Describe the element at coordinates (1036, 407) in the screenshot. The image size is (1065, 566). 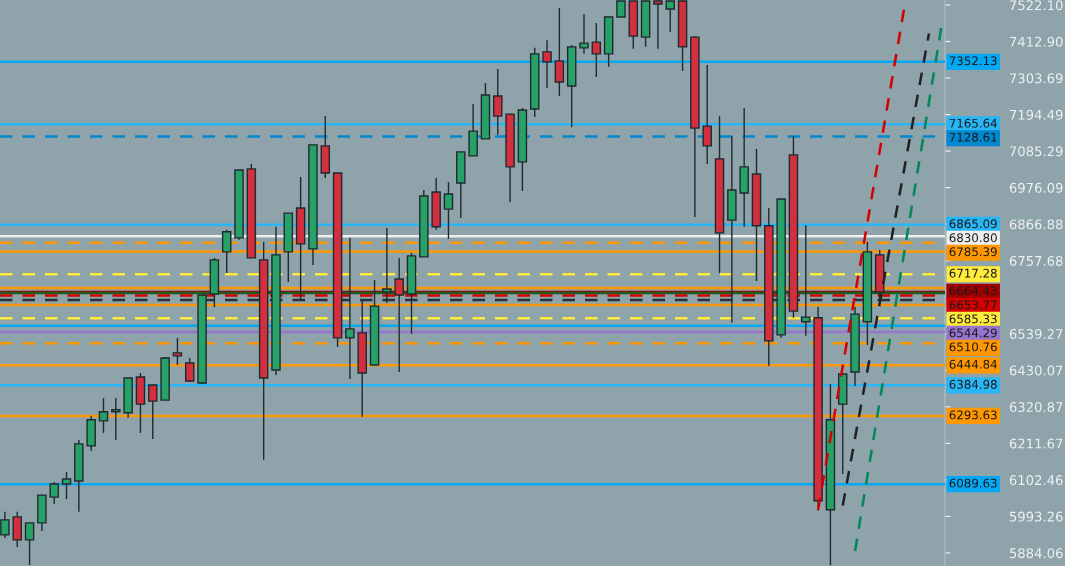
I see `y-tick-label: 6320.87` at that location.